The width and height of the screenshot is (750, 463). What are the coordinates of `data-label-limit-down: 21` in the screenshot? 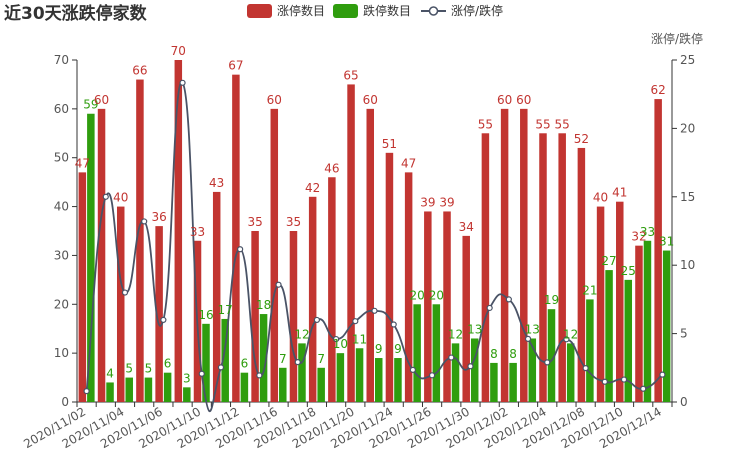 It's located at (589, 290).